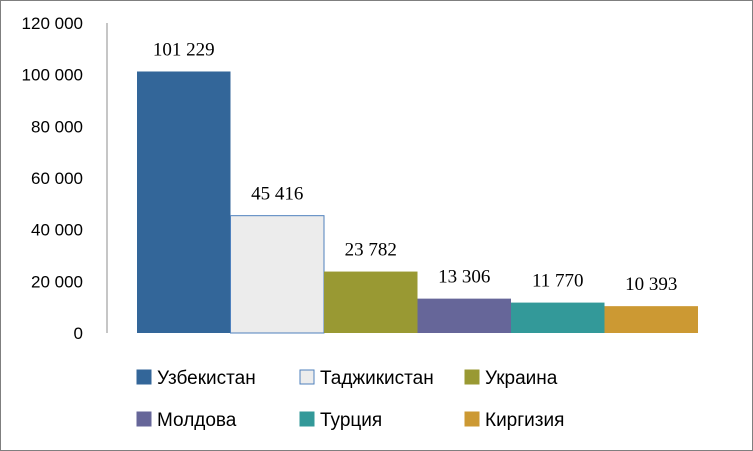 The height and width of the screenshot is (451, 753). I want to click on legend-item: Узбекистан, so click(196, 378).